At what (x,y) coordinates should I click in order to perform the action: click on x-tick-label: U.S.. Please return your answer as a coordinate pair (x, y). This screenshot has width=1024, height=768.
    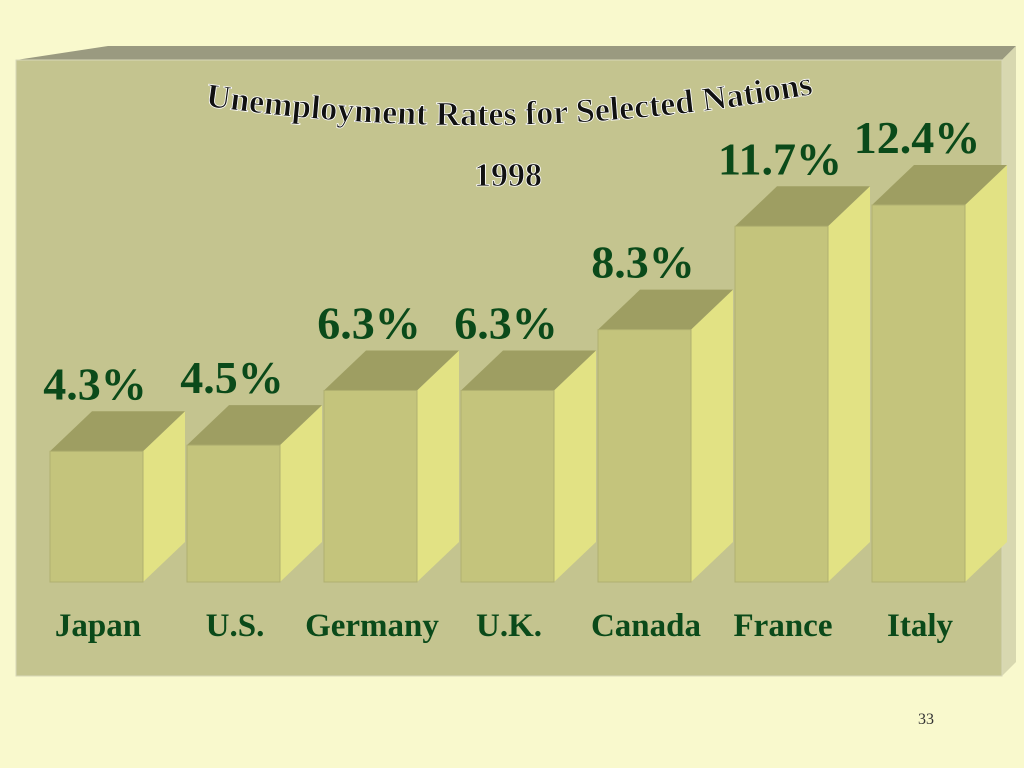
    Looking at the image, I should click on (235, 626).